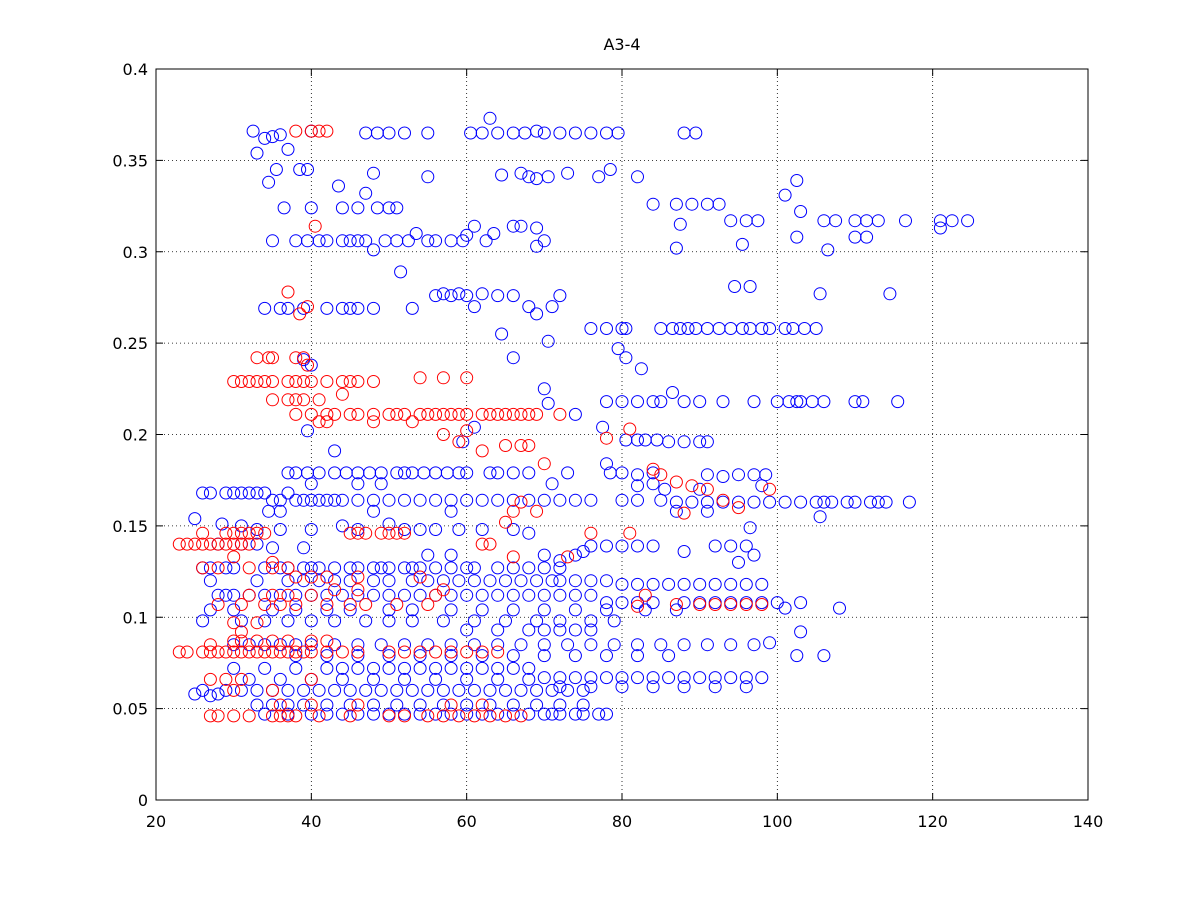  I want to click on y-tick-label: 0.35, so click(130, 160).